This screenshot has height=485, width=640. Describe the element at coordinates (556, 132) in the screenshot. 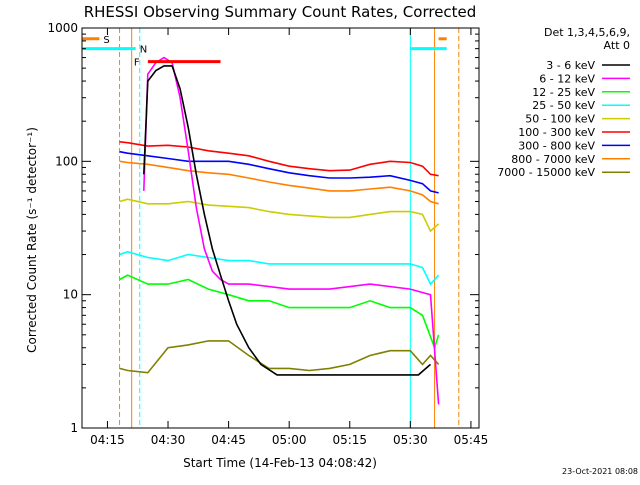

I see `legend-label: 100 - 300 keV` at that location.